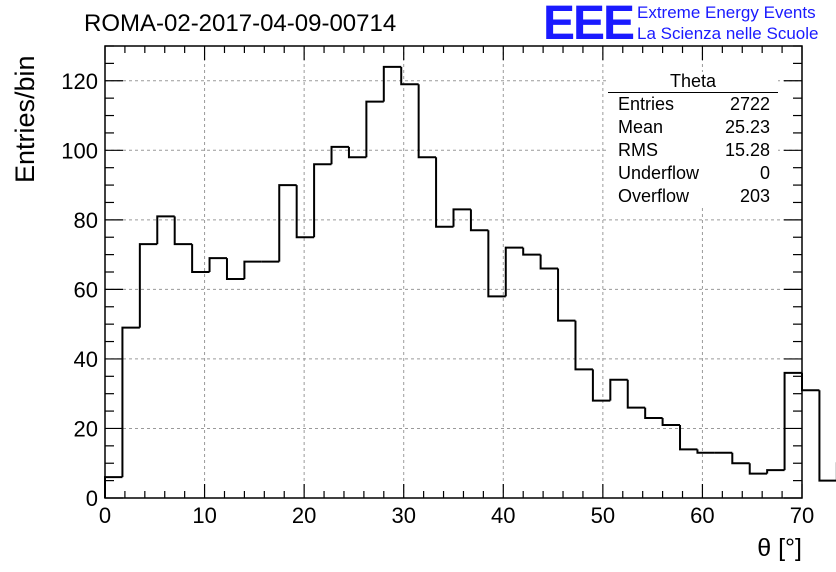 This screenshot has height=572, width=836. Describe the element at coordinates (702, 515) in the screenshot. I see `x-tick-label: 60` at that location.